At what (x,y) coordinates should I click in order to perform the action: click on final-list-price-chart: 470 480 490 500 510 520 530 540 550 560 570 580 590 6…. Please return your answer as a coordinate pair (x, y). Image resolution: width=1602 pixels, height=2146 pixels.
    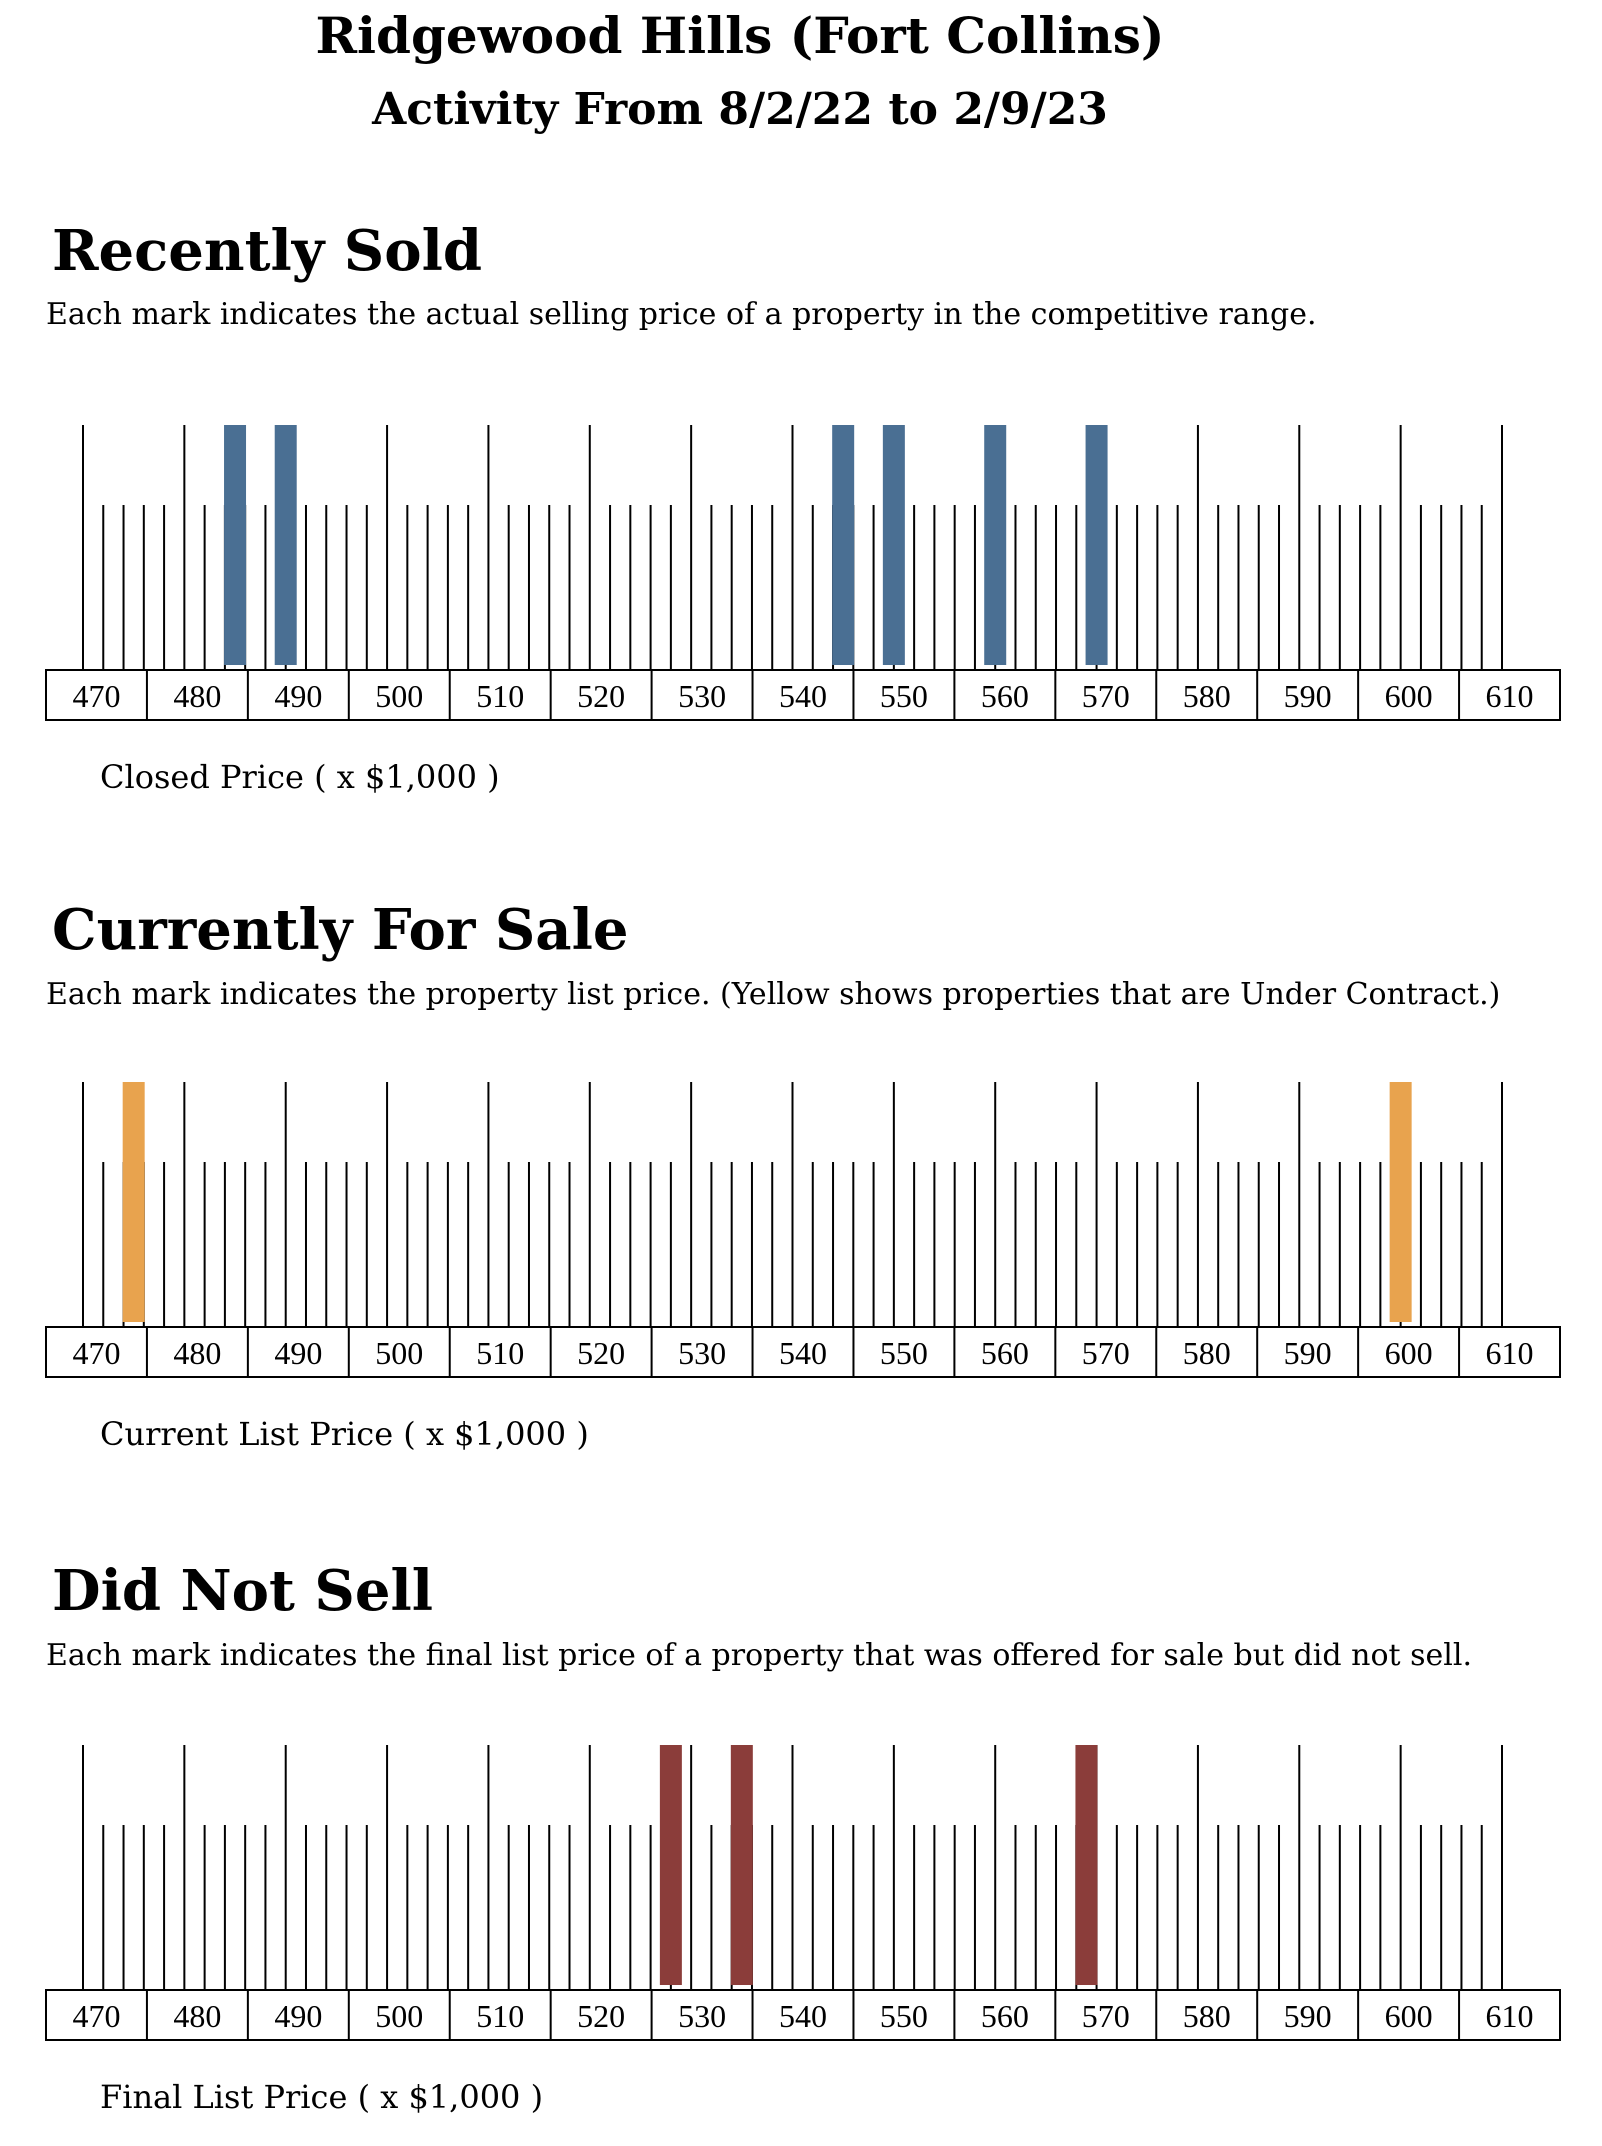
    Looking at the image, I should click on (803, 1893).